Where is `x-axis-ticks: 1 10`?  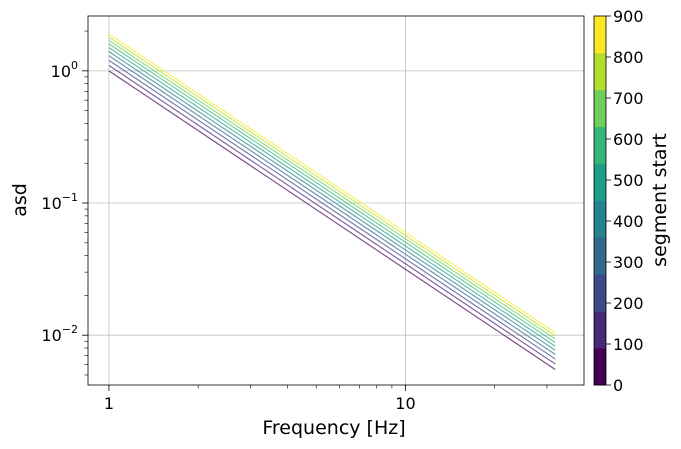 x-axis-ticks: 1 10 is located at coordinates (326, 399).